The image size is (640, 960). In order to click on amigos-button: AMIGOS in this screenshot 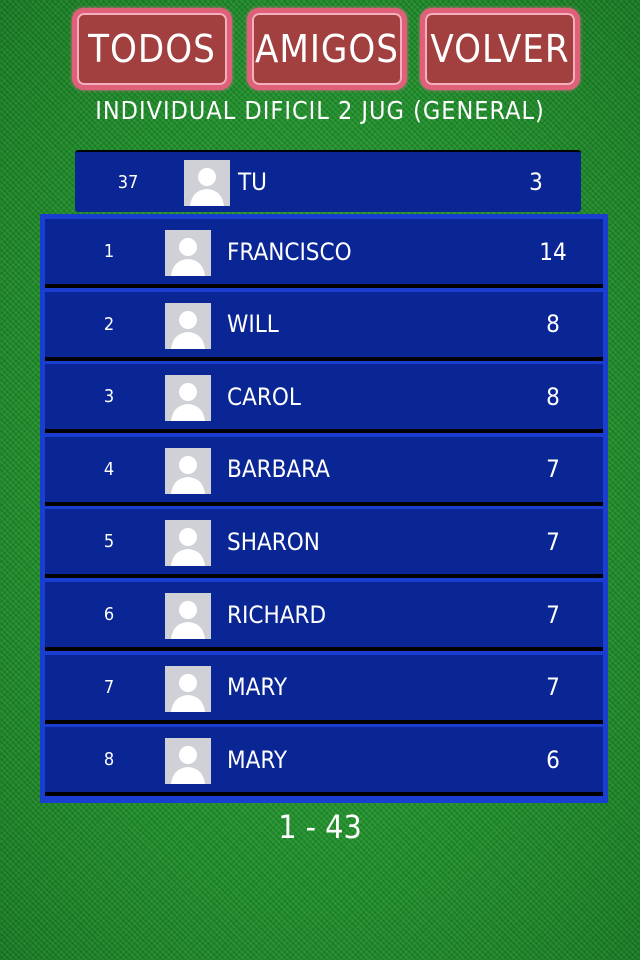, I will do `click(327, 49)`.